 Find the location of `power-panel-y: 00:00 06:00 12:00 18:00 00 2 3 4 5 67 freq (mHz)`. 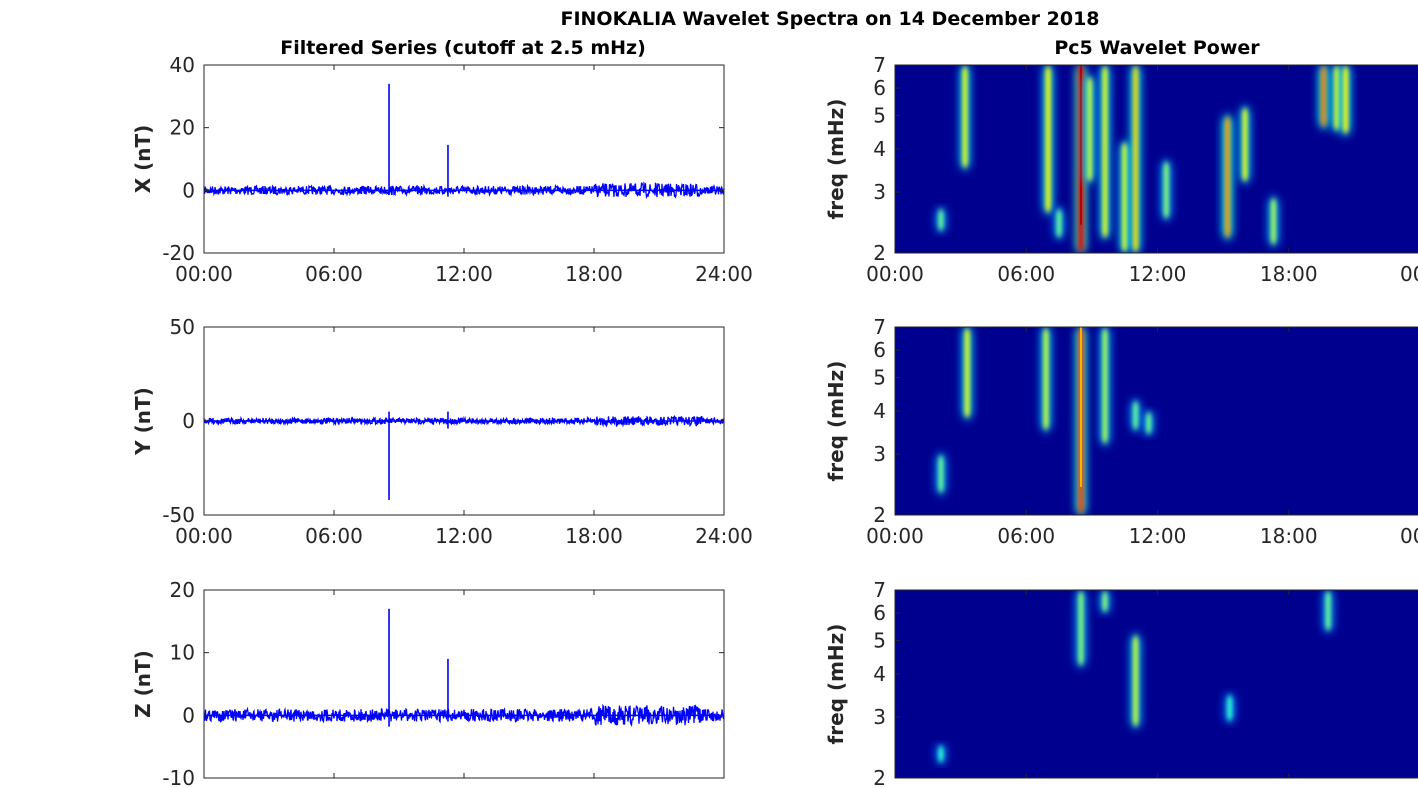

power-panel-y: 00:00 06:00 12:00 18:00 00 2 3 4 5 67 freq (mHz) is located at coordinates (1121, 431).